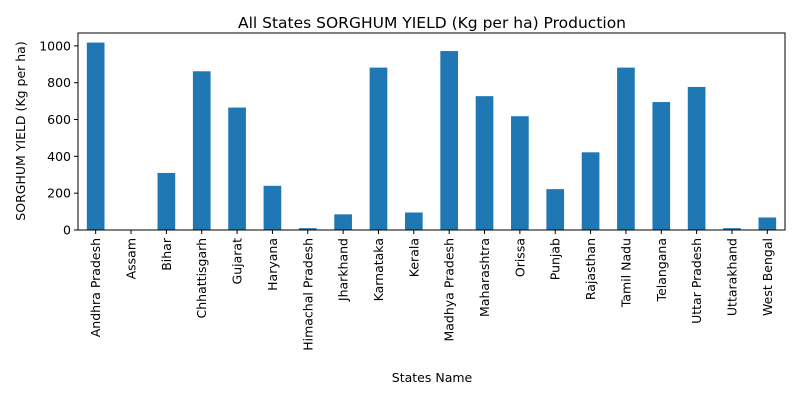 The height and width of the screenshot is (400, 800). I want to click on x-tick-label: Gujarat, so click(237, 261).